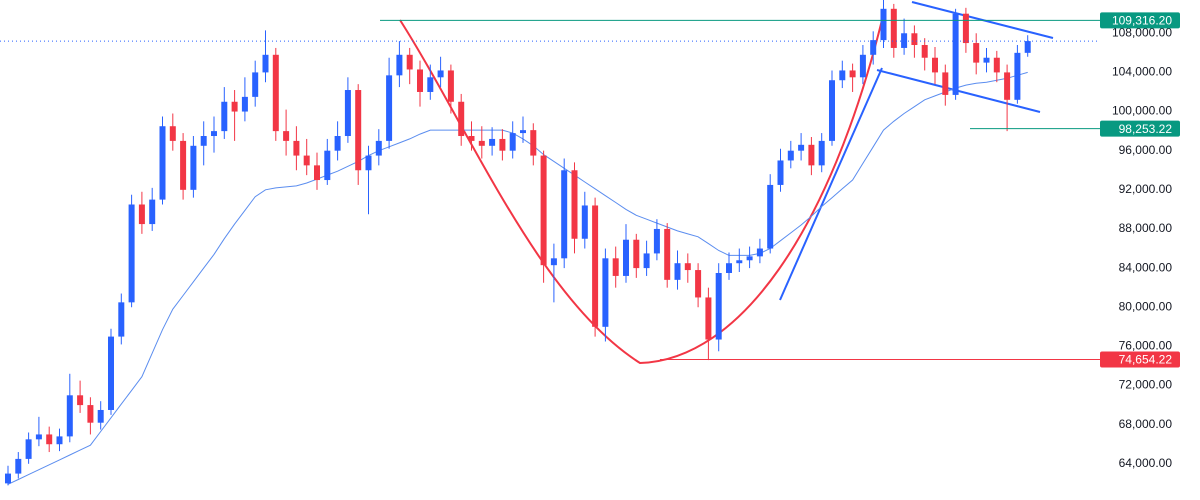 The width and height of the screenshot is (1200, 500). What do you see at coordinates (1146, 385) in the screenshot?
I see `y-tick-label: 72,000.00` at bounding box center [1146, 385].